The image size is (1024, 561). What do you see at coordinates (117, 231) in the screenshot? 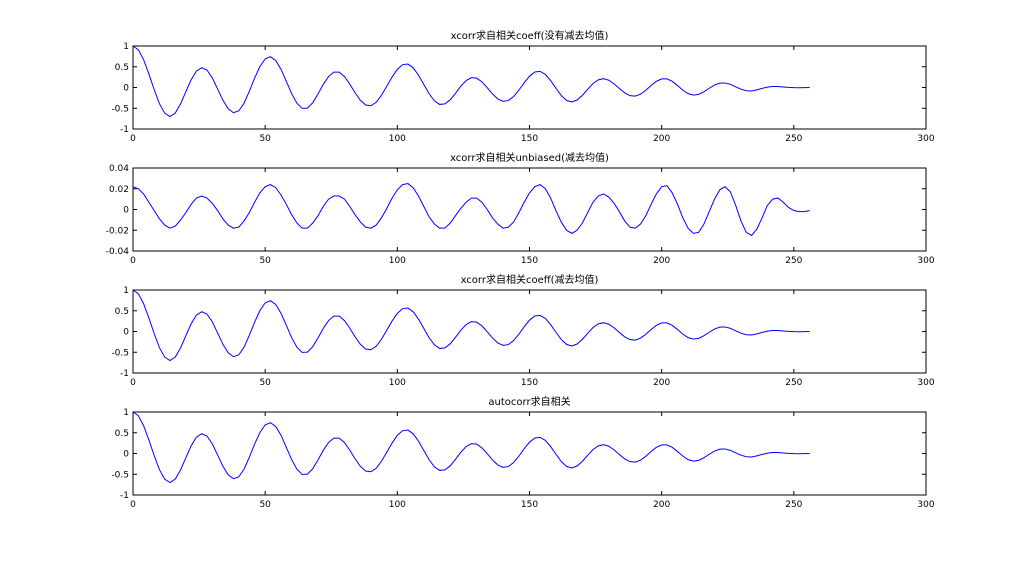
I see `y-tick-label: -0.02` at bounding box center [117, 231].